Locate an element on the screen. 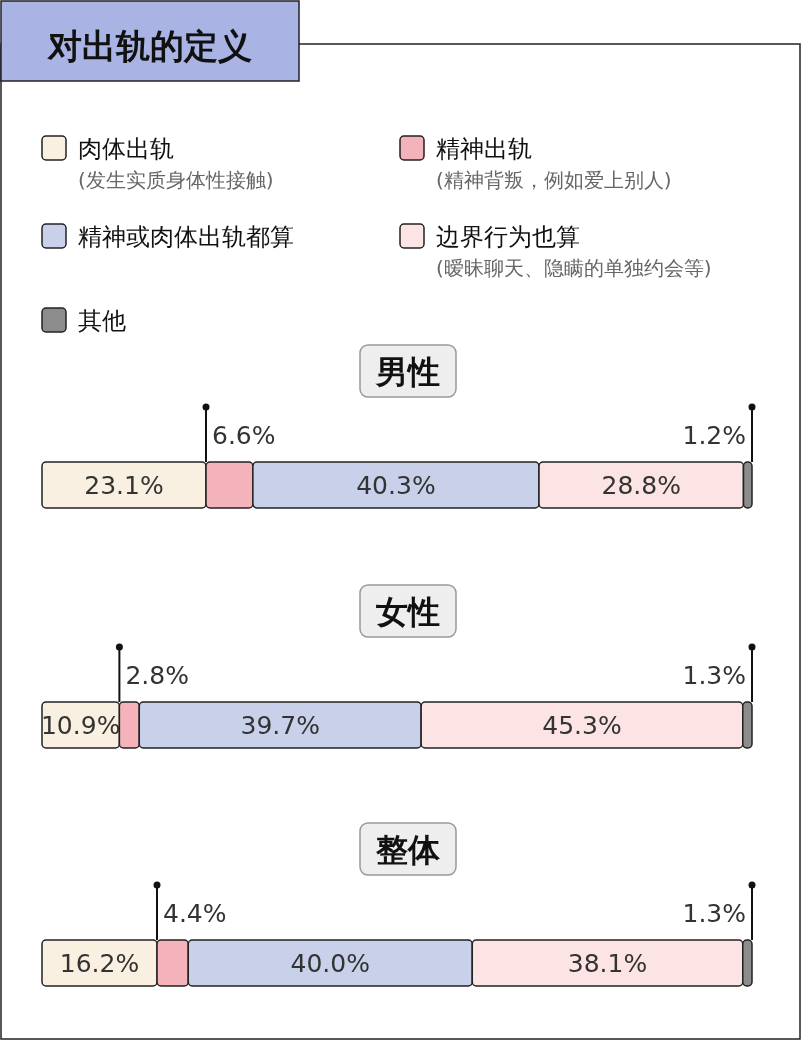 The height and width of the screenshot is (1040, 801). chart-title: 对出轨的定义 is located at coordinates (149, 46).